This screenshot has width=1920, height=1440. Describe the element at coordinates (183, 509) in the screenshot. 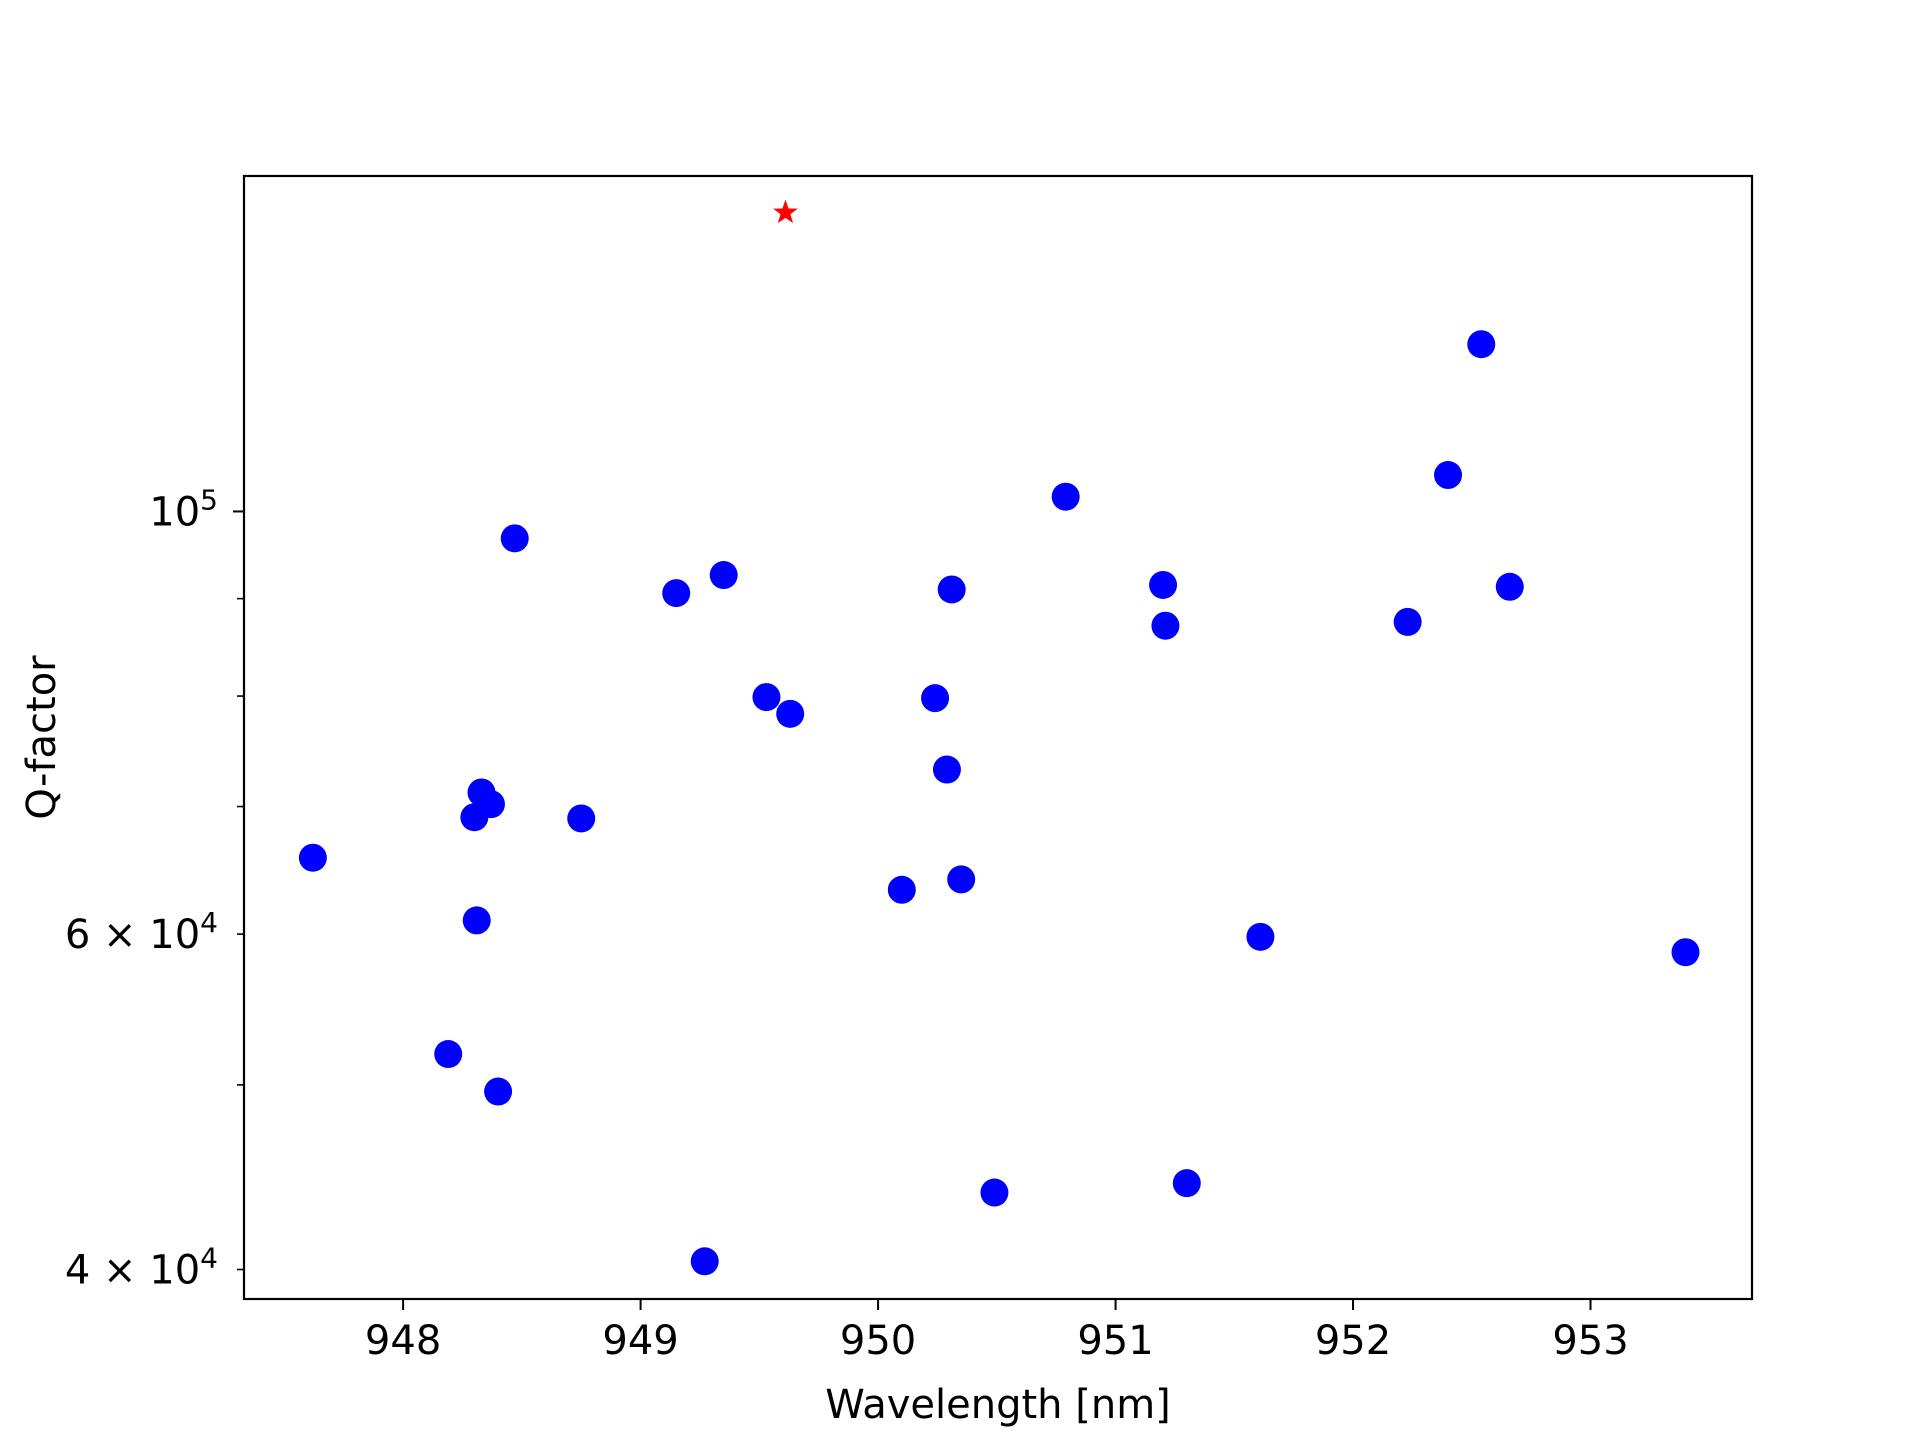

I see `y-tick-label: 105` at that location.